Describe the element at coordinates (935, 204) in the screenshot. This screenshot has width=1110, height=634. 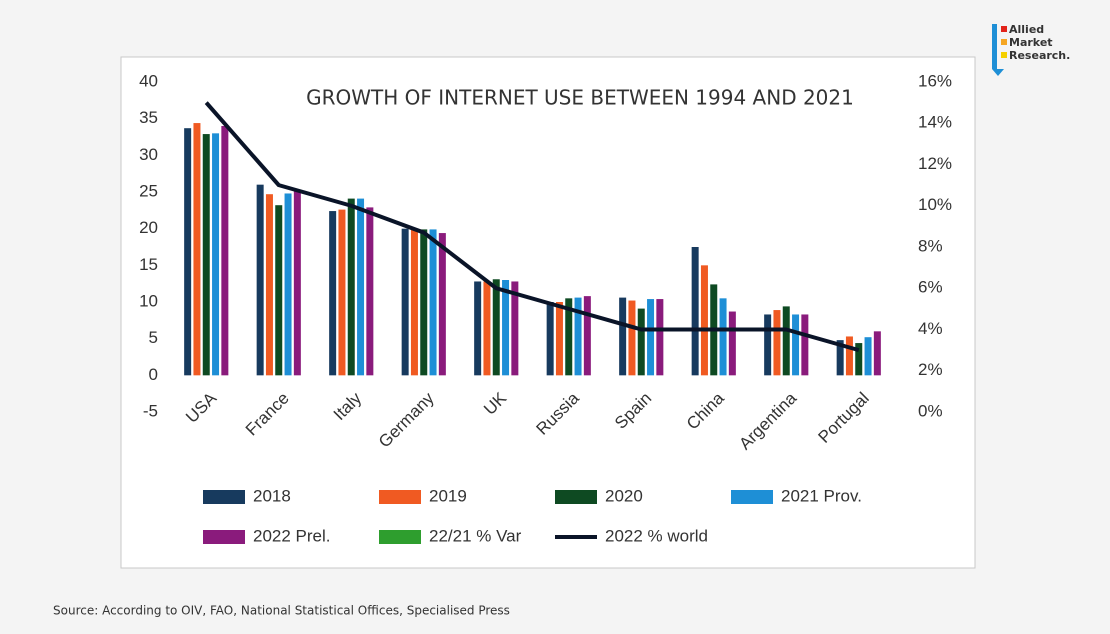
I see `y2-tick-label: 10%` at that location.